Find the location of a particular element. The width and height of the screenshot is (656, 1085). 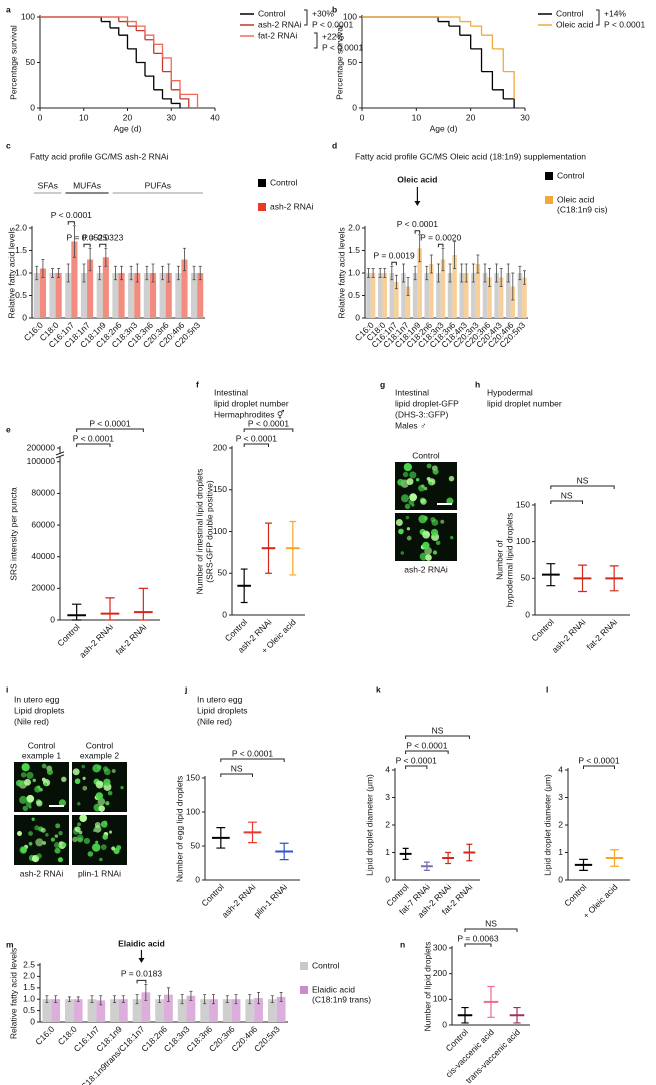

panel-title: Males ♂ is located at coordinates (410, 425).